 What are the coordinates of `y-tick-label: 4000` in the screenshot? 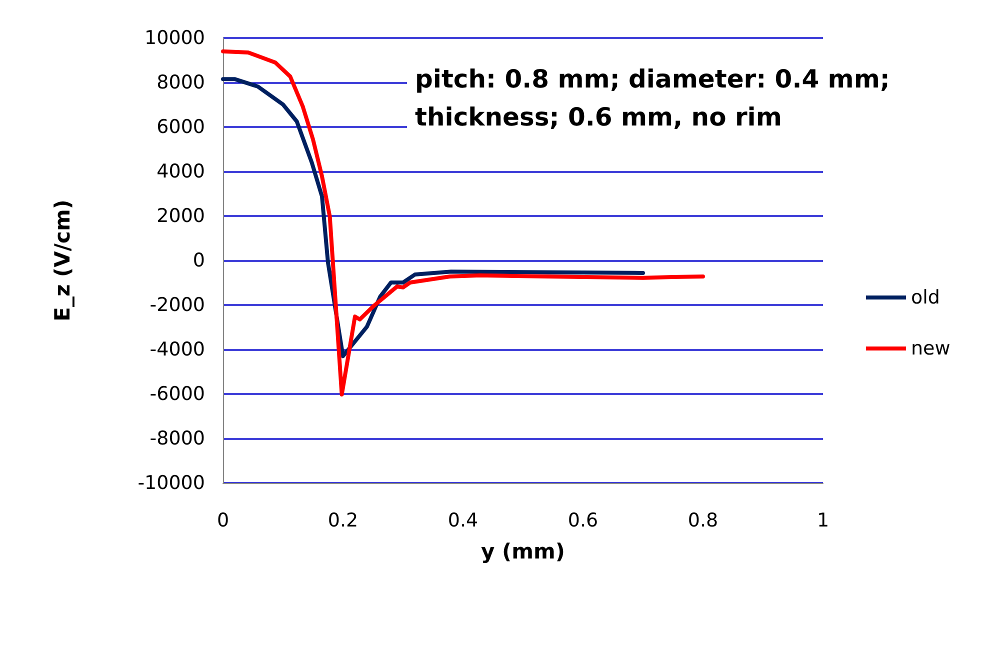 It's located at (180, 171).